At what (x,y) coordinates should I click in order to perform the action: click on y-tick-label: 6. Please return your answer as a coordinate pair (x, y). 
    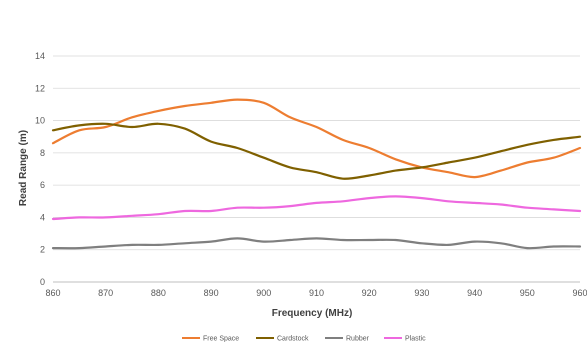
    Looking at the image, I should click on (42, 185).